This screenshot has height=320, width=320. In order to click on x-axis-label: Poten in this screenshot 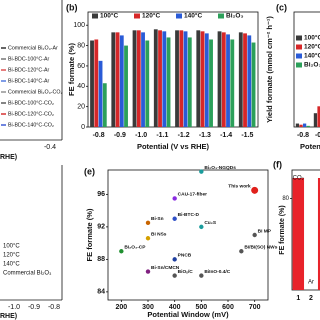, I will do `click(310, 146)`.